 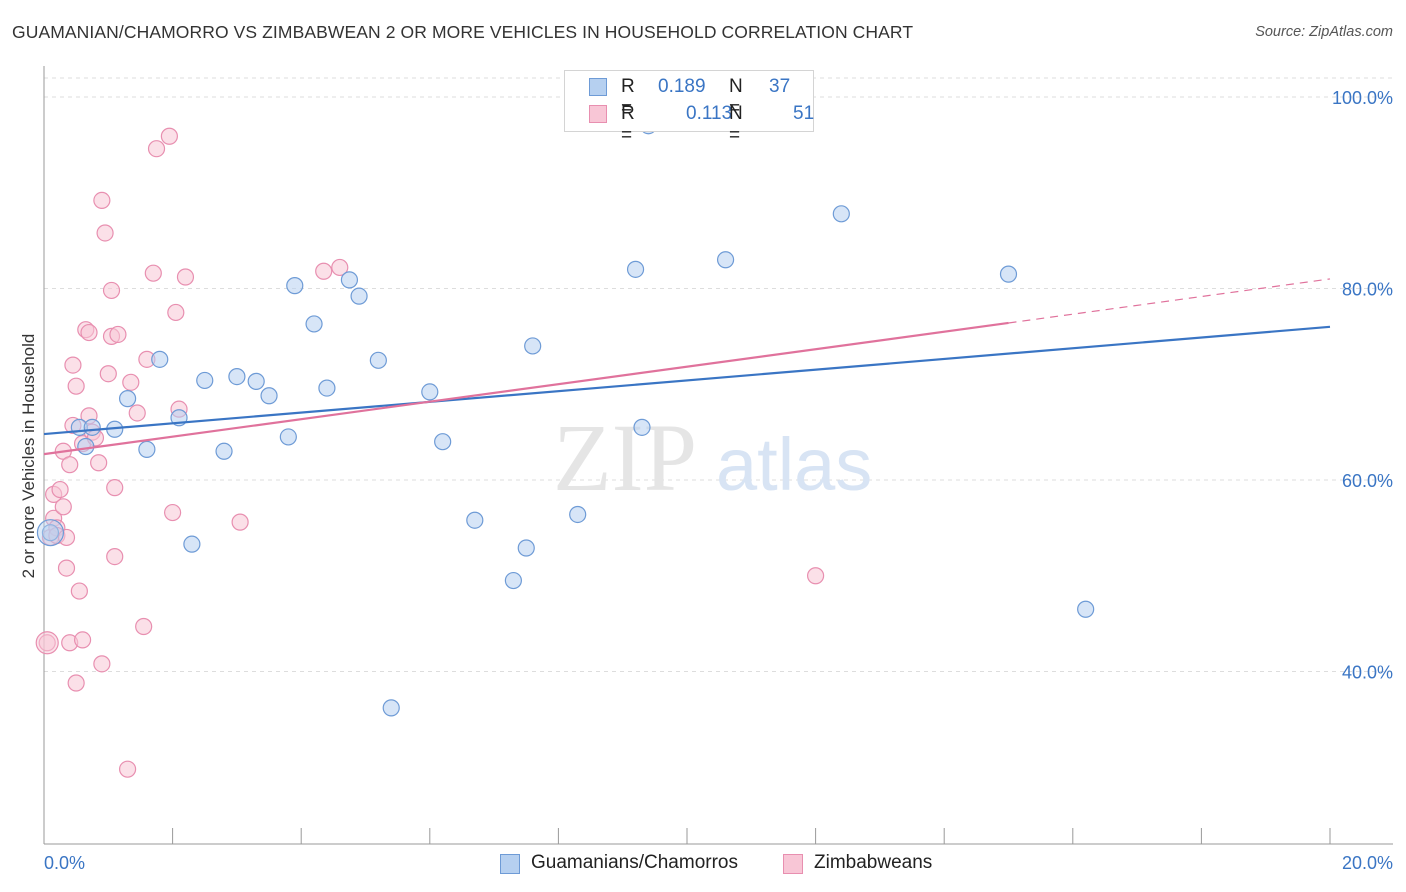 What do you see at coordinates (709, 113) in the screenshot?
I see `r-value: 0.113` at bounding box center [709, 113].